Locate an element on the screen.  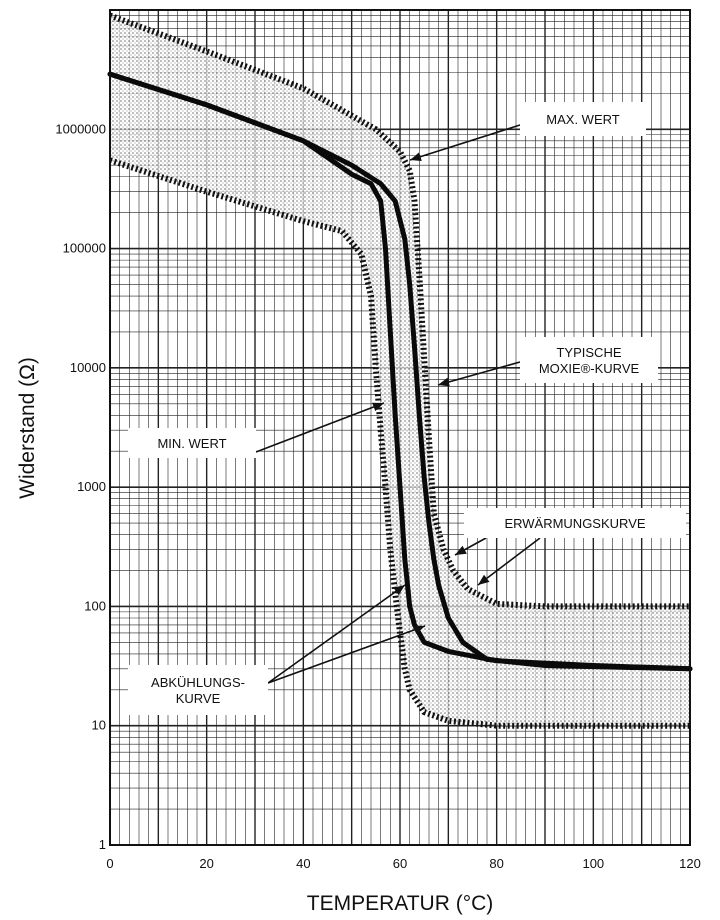
x-axis-title: TEMPERATUR (°C) is located at coordinates (400, 903).